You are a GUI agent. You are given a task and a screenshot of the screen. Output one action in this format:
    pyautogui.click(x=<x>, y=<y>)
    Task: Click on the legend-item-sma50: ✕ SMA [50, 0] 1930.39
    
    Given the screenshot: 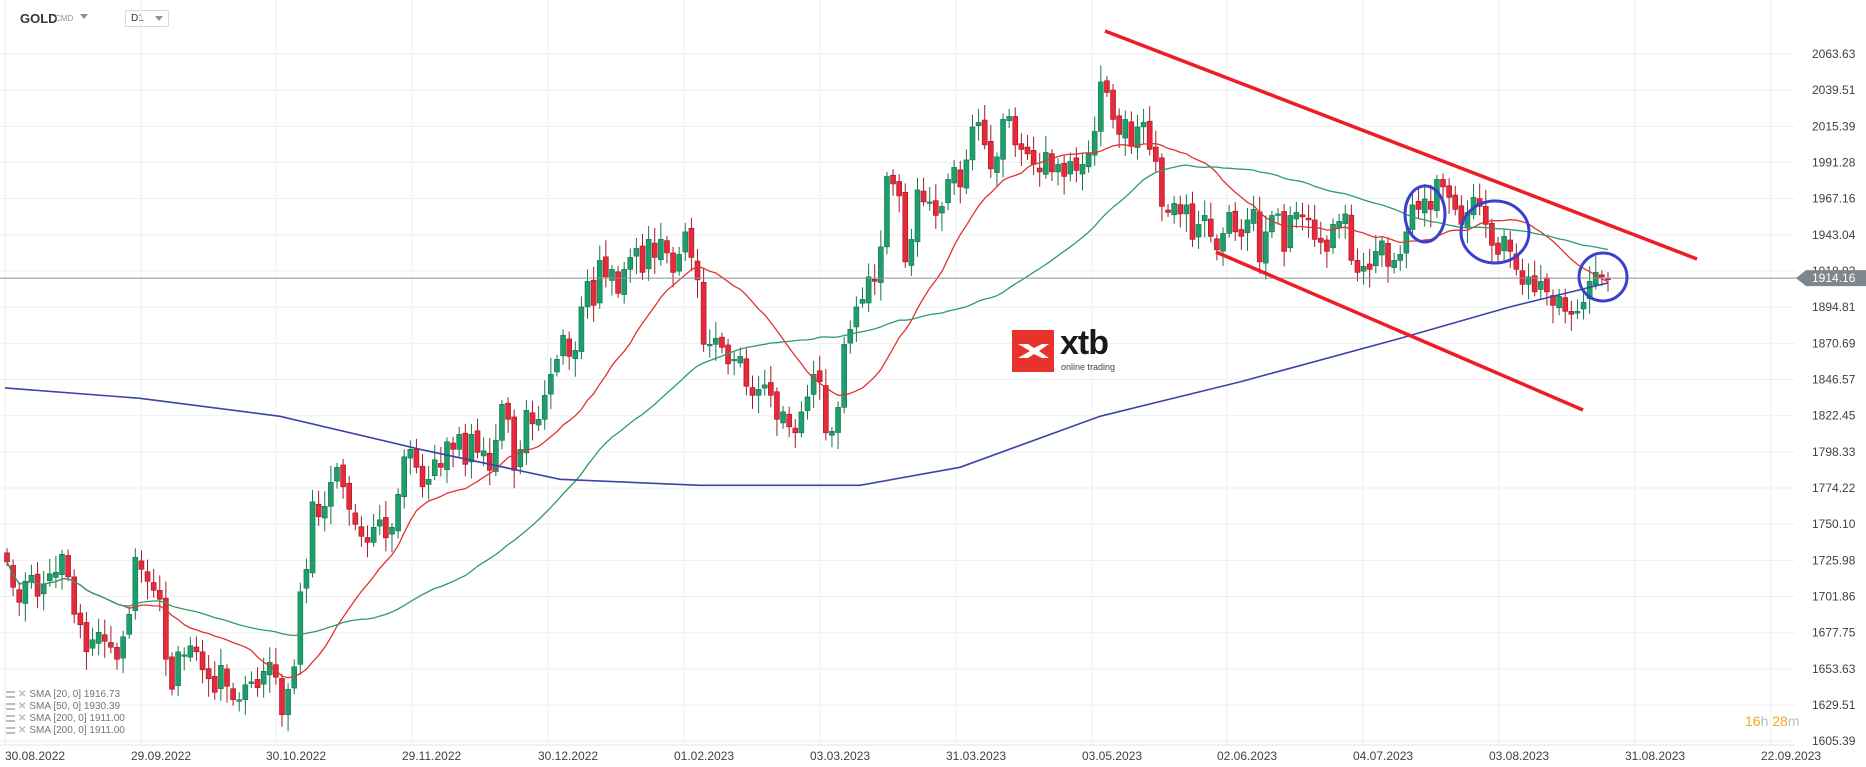 What is the action you would take?
    pyautogui.click(x=65, y=707)
    